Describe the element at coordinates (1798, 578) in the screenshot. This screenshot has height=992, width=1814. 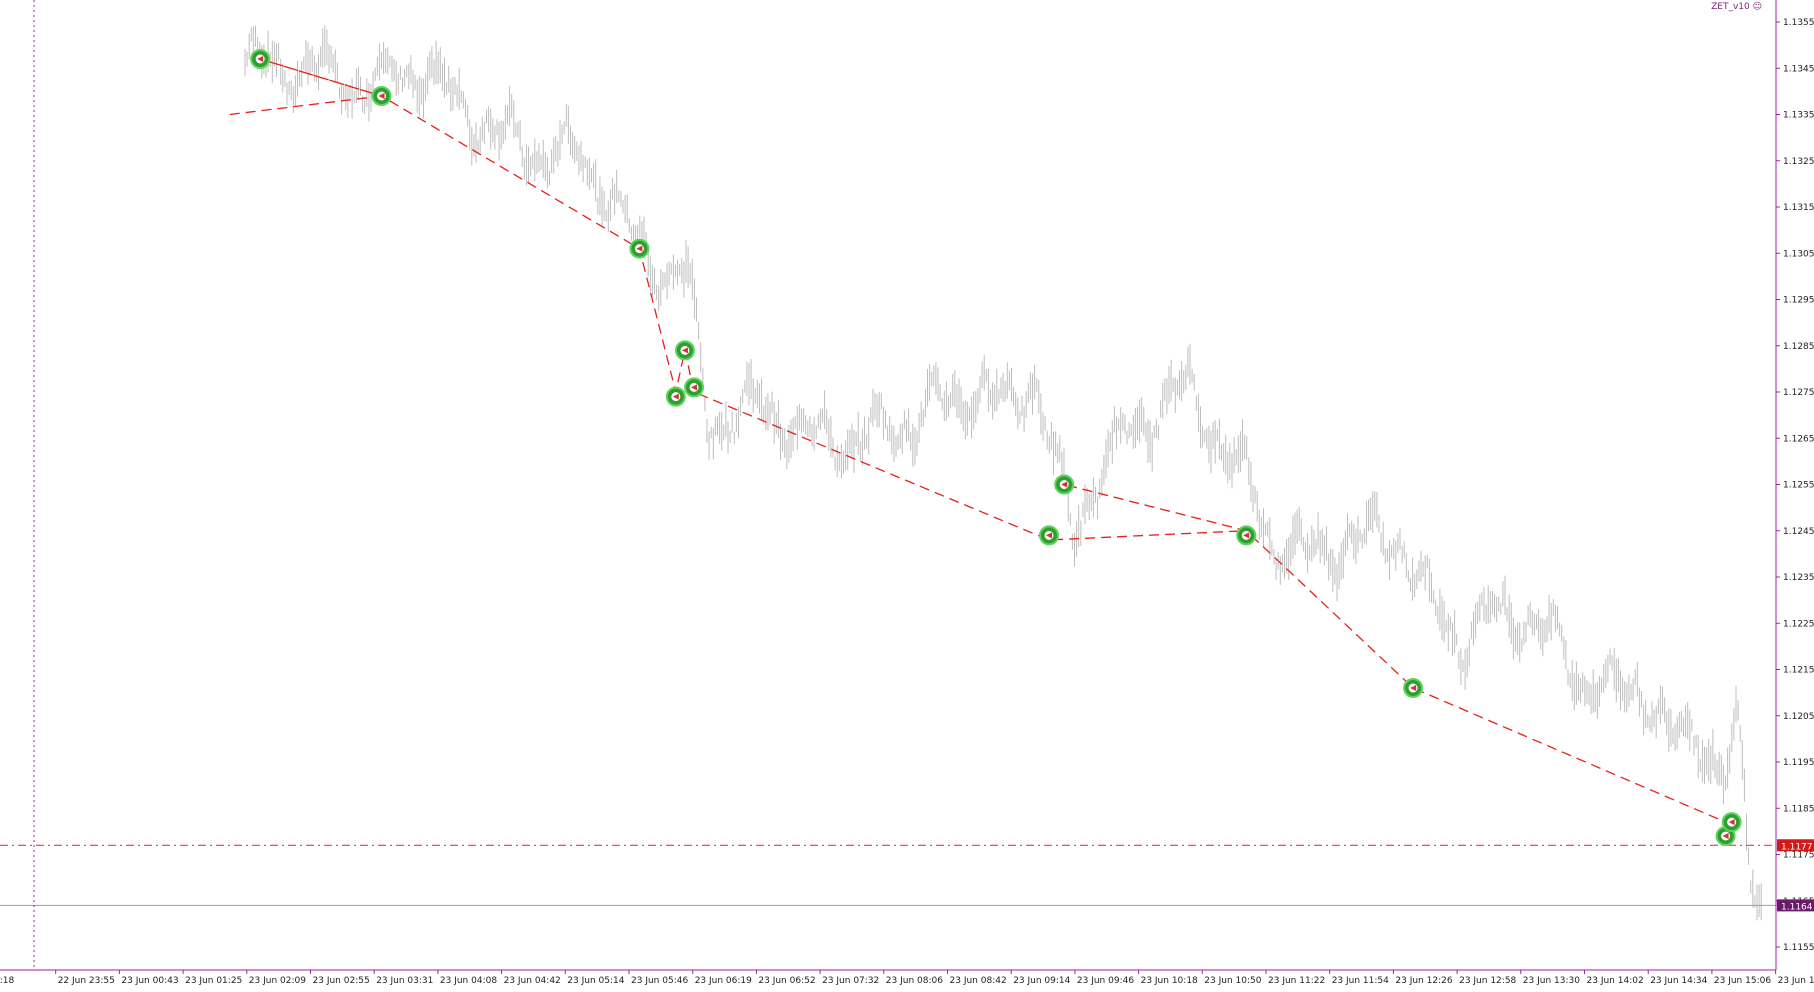
I see `price-tick-label: 1.1235` at that location.